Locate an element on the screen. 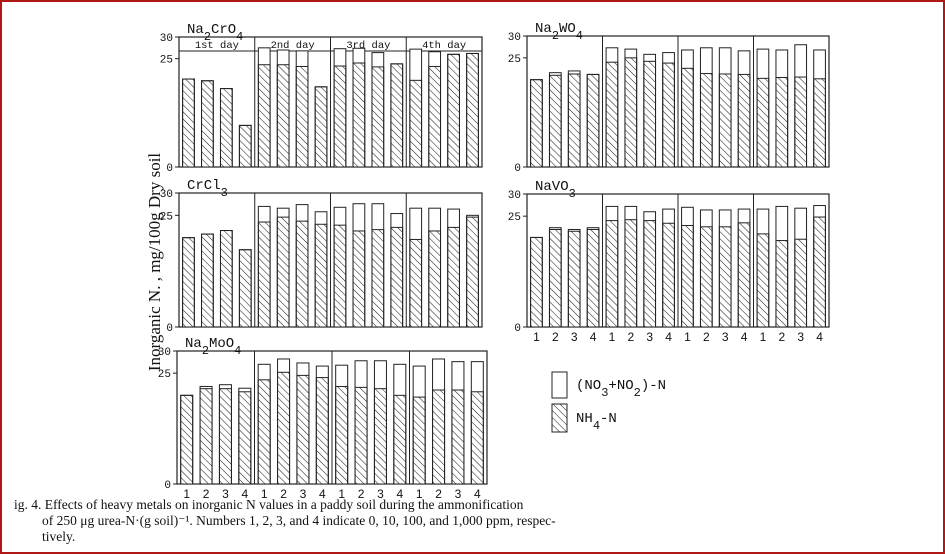 The width and height of the screenshot is (945, 554). chart-na2wo4: Na2WO4 0 25 30 is located at coordinates (669, 98).